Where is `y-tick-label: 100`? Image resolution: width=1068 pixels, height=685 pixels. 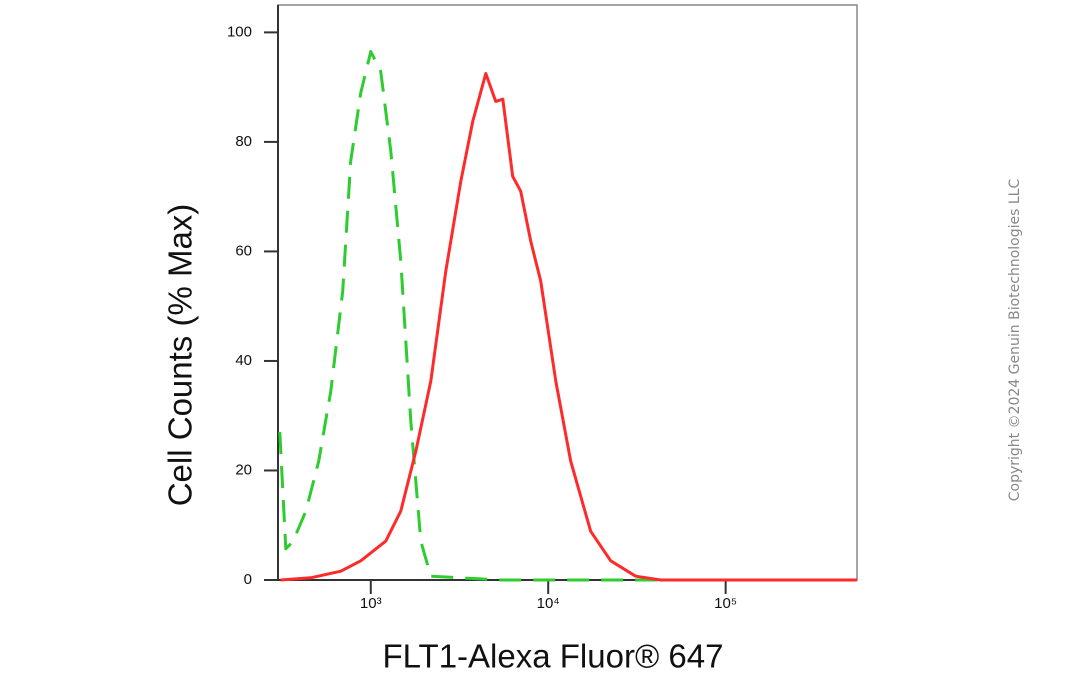
y-tick-label: 100 is located at coordinates (239, 31).